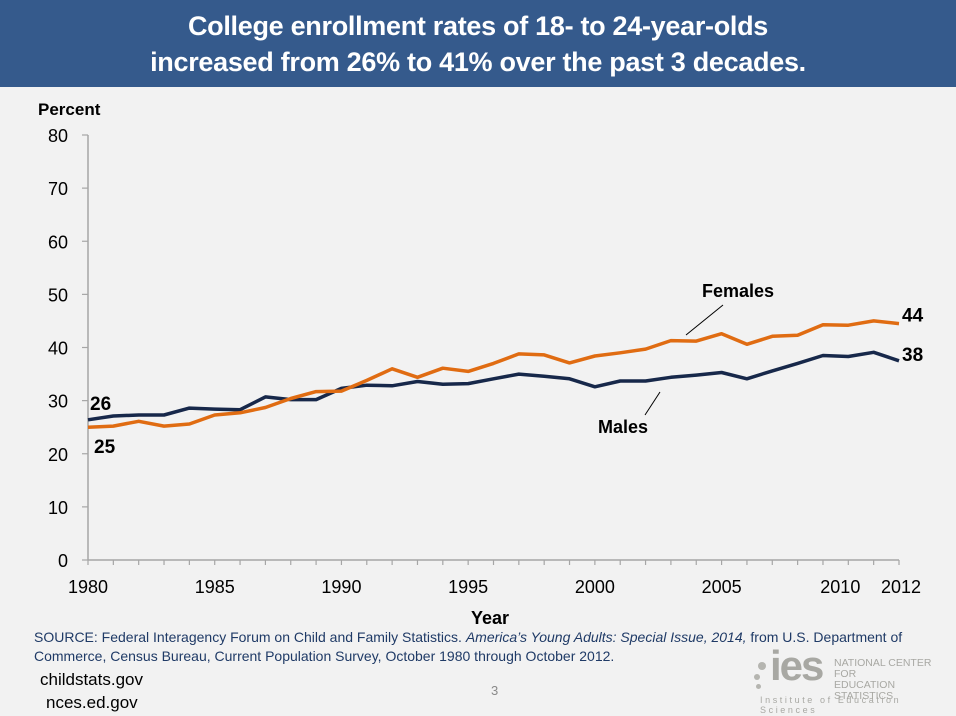 The image size is (956, 716). I want to click on logo-line-2: EDUCATION STATISTICS, so click(865, 690).